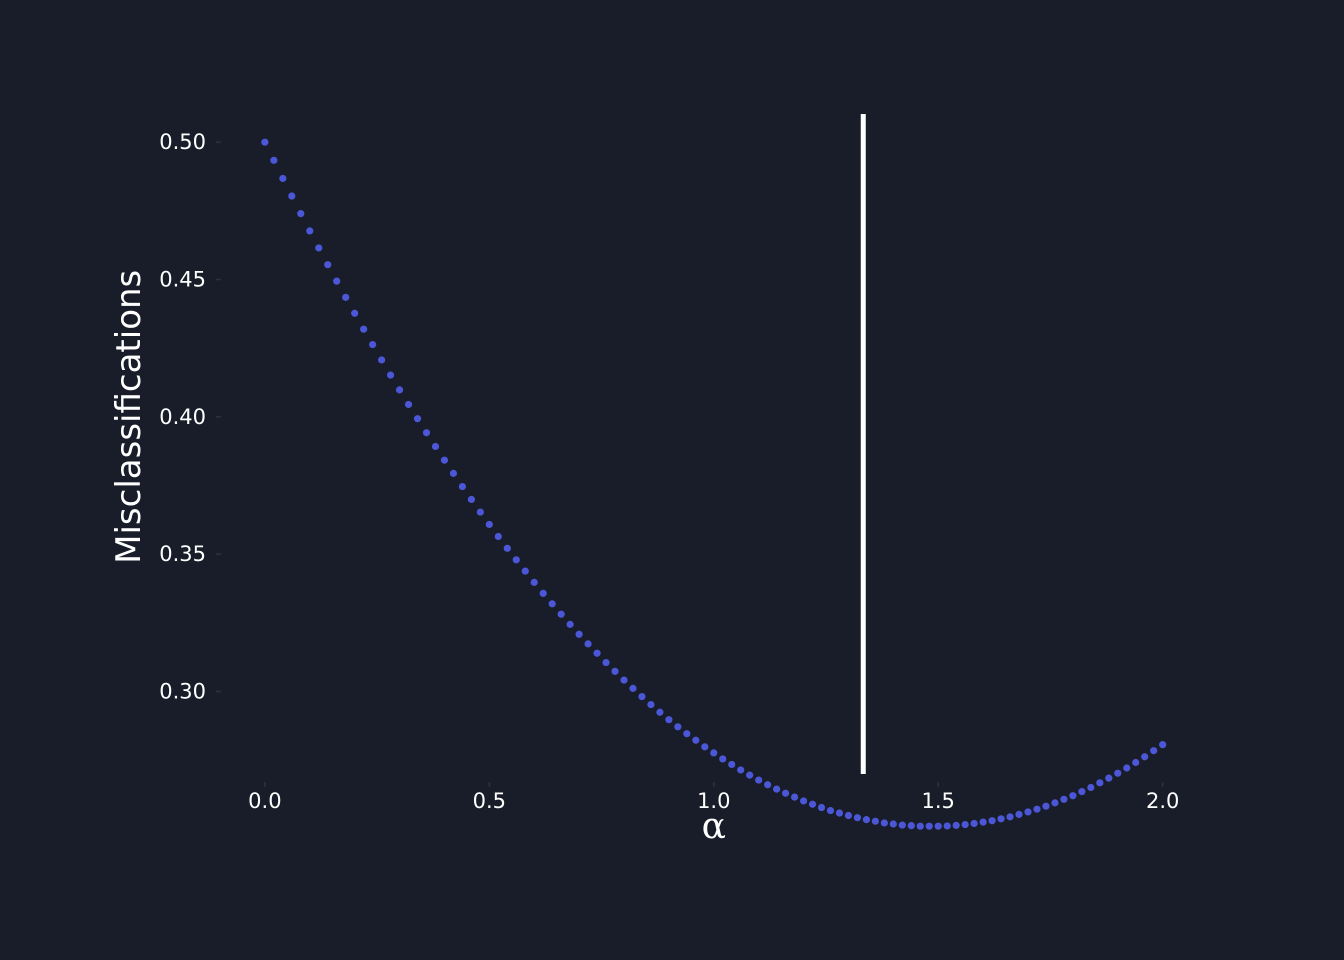 The image size is (1344, 960). I want to click on y-tick-label: 0.45, so click(182, 280).